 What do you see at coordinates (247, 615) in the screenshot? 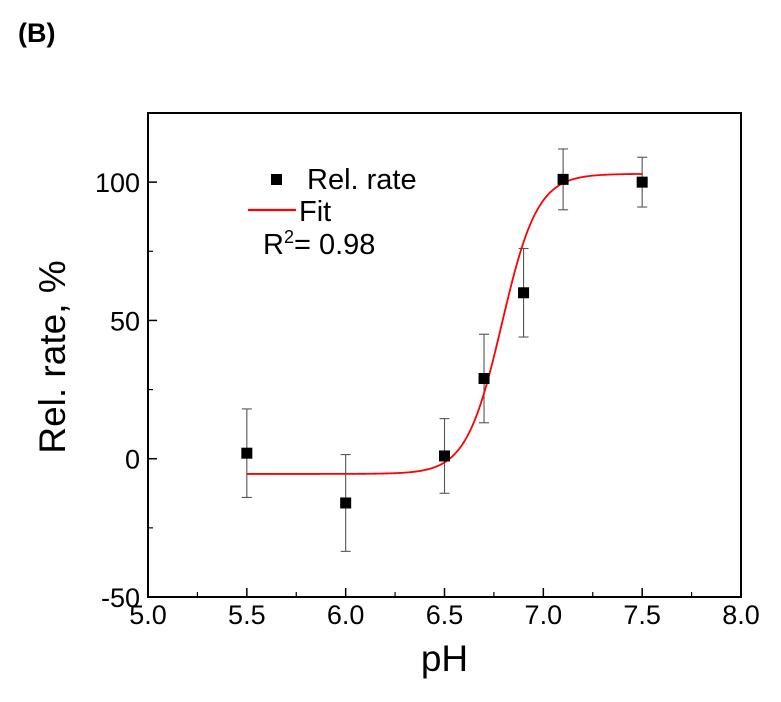
I see `x-tick-label: 5.5` at bounding box center [247, 615].